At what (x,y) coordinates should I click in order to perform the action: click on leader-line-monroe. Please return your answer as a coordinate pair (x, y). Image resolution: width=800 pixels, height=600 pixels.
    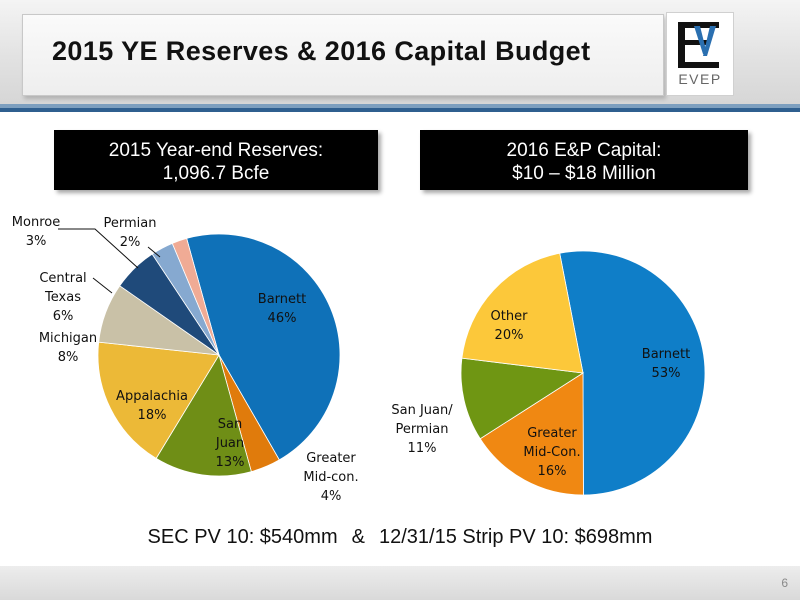
    Looking at the image, I should click on (98, 248).